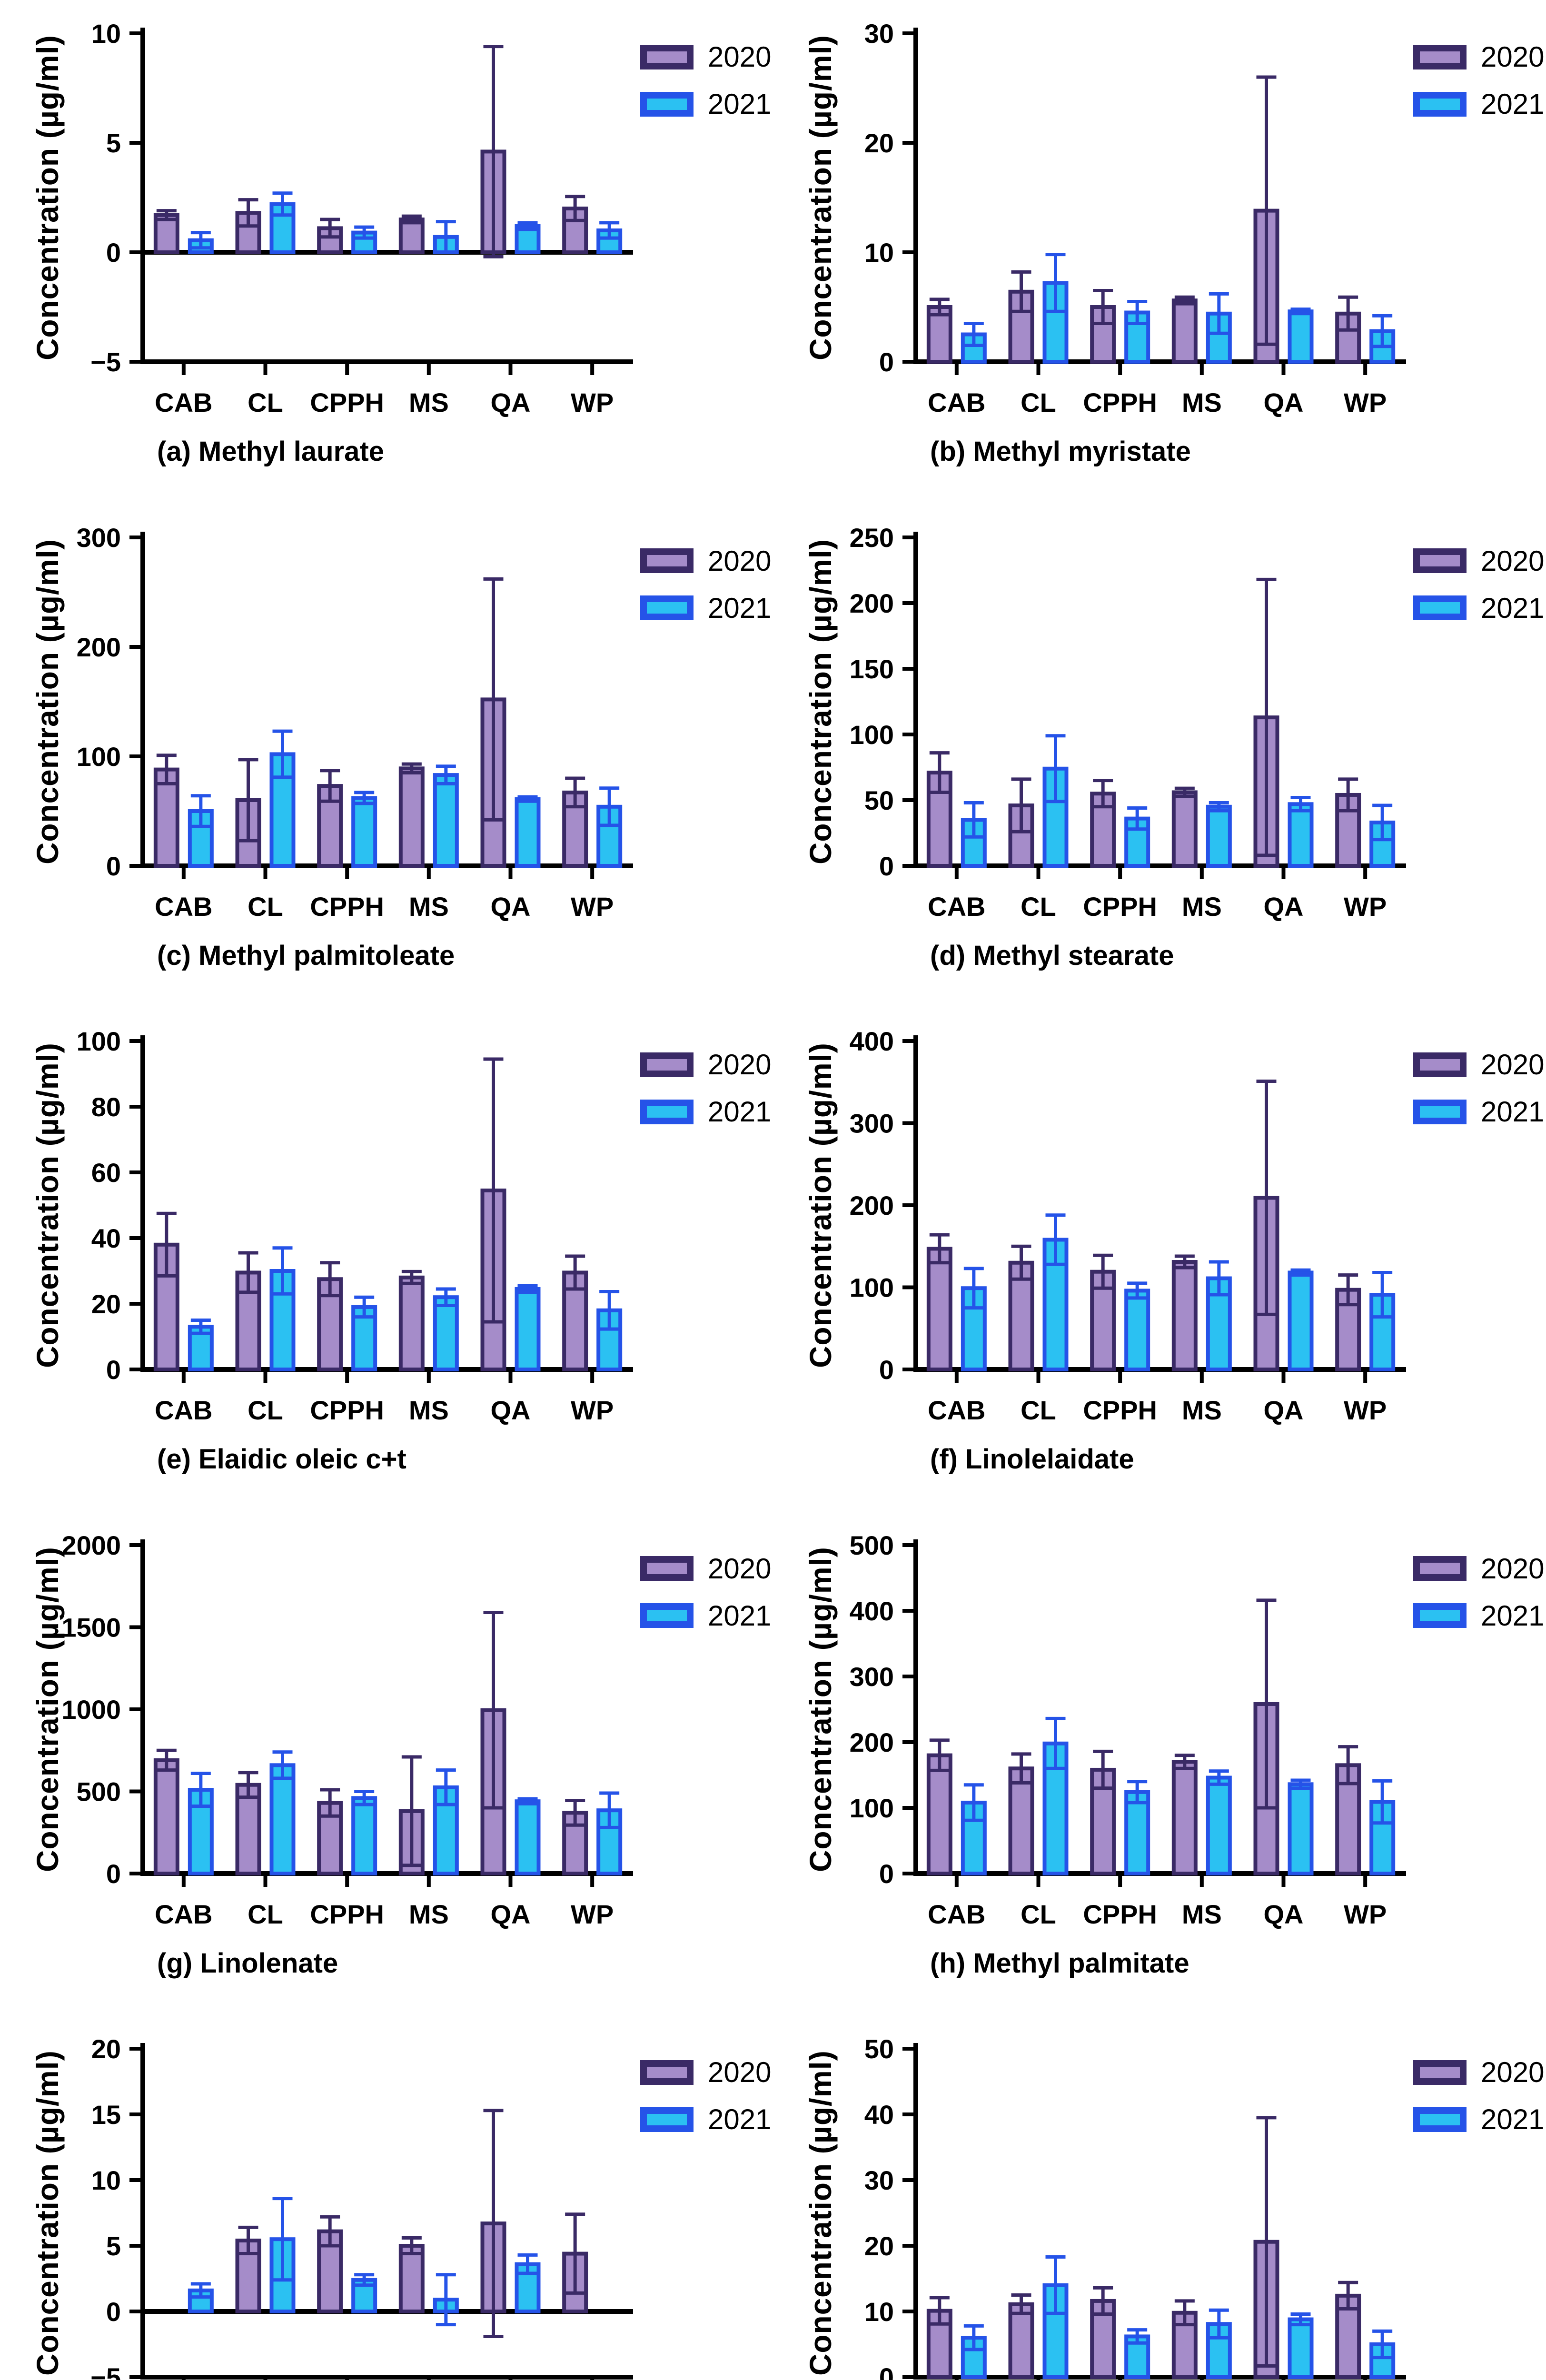 The height and width of the screenshot is (2380, 1546). What do you see at coordinates (106, 1173) in the screenshot?
I see `y-tick-label: 60` at bounding box center [106, 1173].